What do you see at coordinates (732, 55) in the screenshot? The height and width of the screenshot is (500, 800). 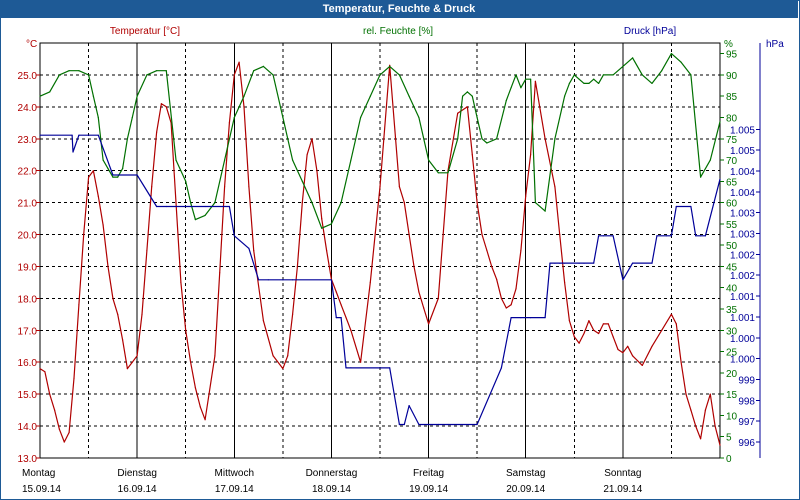 I see `humidity-tick-label: 95` at bounding box center [732, 55].